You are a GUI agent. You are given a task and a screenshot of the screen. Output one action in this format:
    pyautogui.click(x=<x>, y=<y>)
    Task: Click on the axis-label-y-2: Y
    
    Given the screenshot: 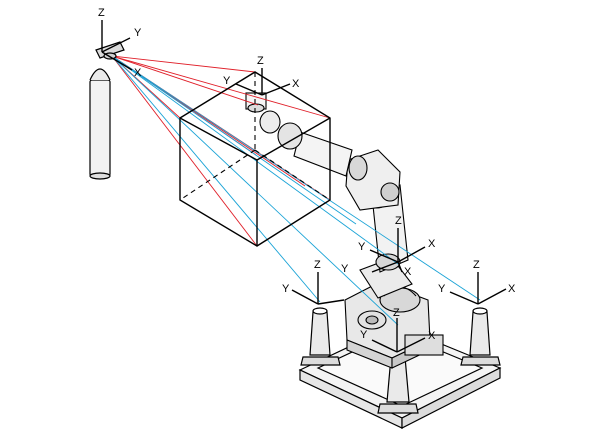 What is the action you would take?
    pyautogui.click(x=345, y=269)
    